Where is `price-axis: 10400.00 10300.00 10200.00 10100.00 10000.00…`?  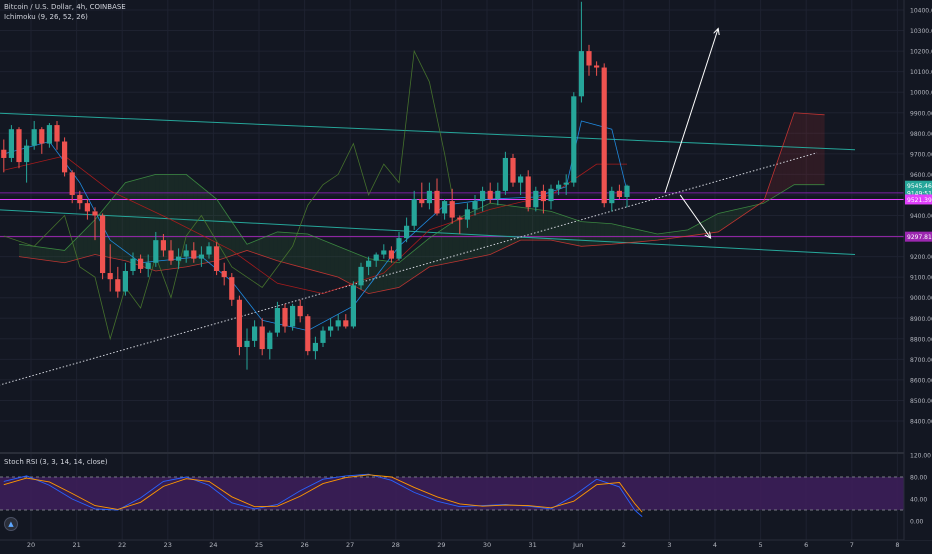 price-axis: 10400.00 10300.00 10200.00 10100.00 10000.00… is located at coordinates (917, 270).